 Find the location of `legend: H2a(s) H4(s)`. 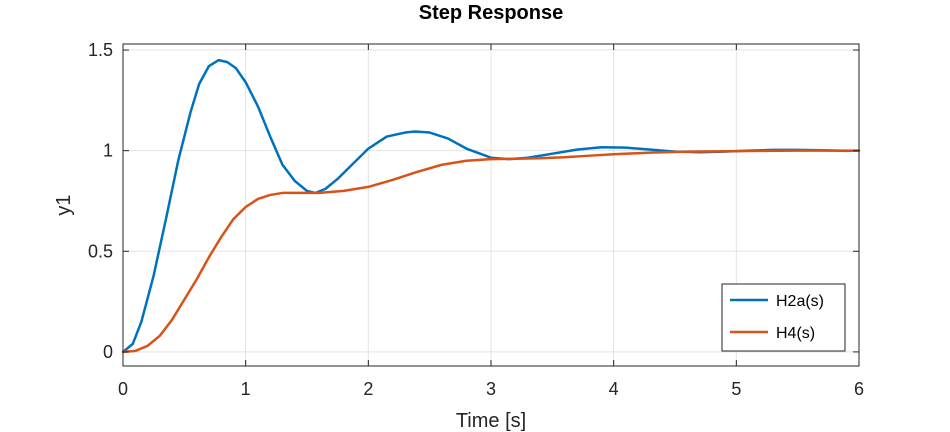

legend: H2a(s) H4(s) is located at coordinates (783, 317).